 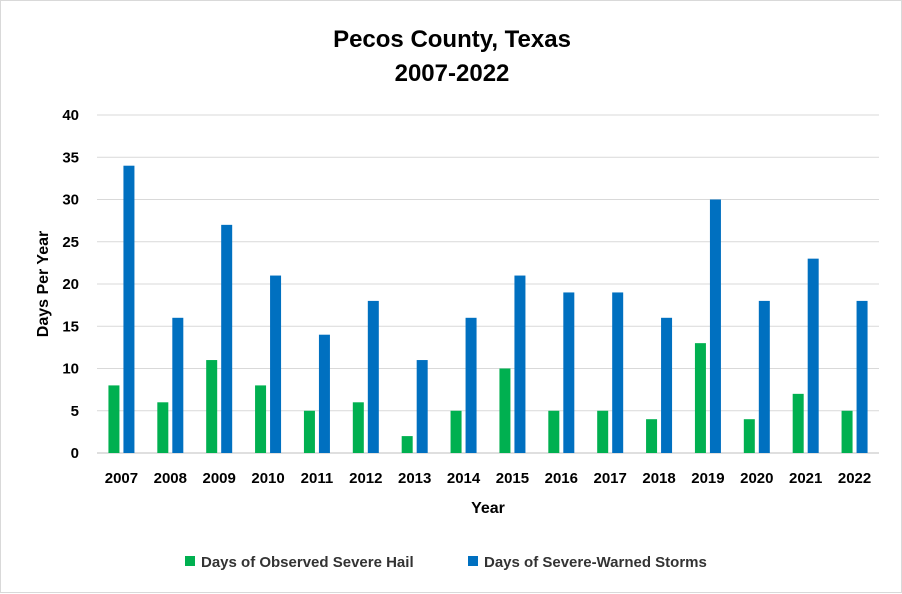 What do you see at coordinates (700, 398) in the screenshot?
I see `bar-hail-2019` at bounding box center [700, 398].